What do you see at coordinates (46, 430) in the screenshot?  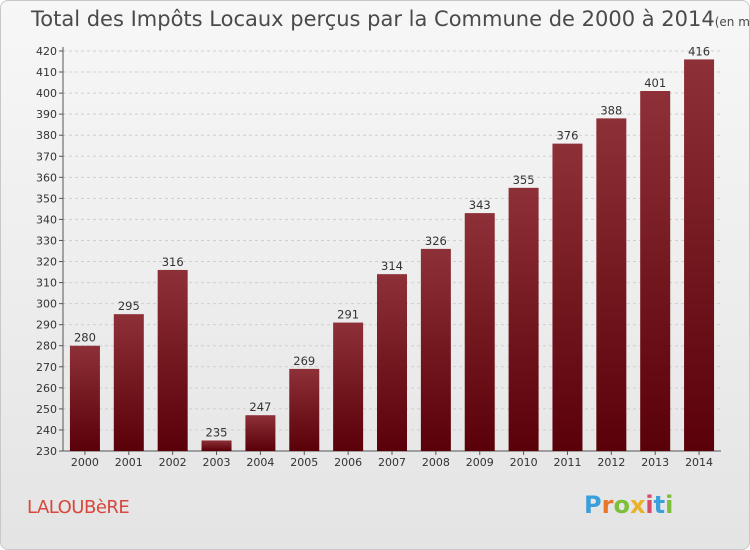 I see `y-tick-label: 240` at bounding box center [46, 430].